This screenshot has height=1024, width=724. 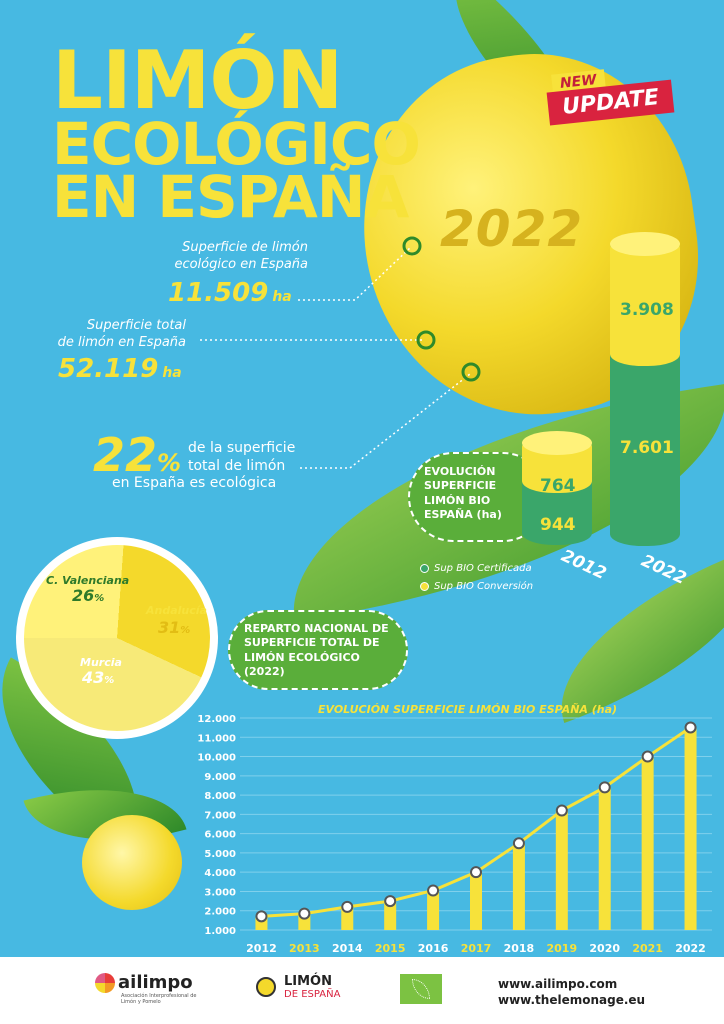 What do you see at coordinates (627, 635) in the screenshot?
I see `leaf-right` at bounding box center [627, 635].